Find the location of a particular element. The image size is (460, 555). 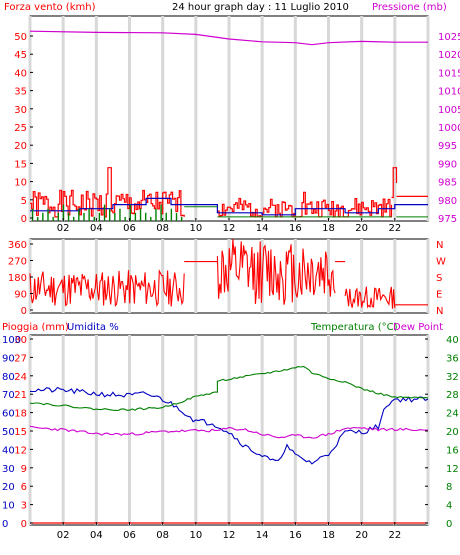

y-tick-label: 28 is located at coordinates (452, 395).